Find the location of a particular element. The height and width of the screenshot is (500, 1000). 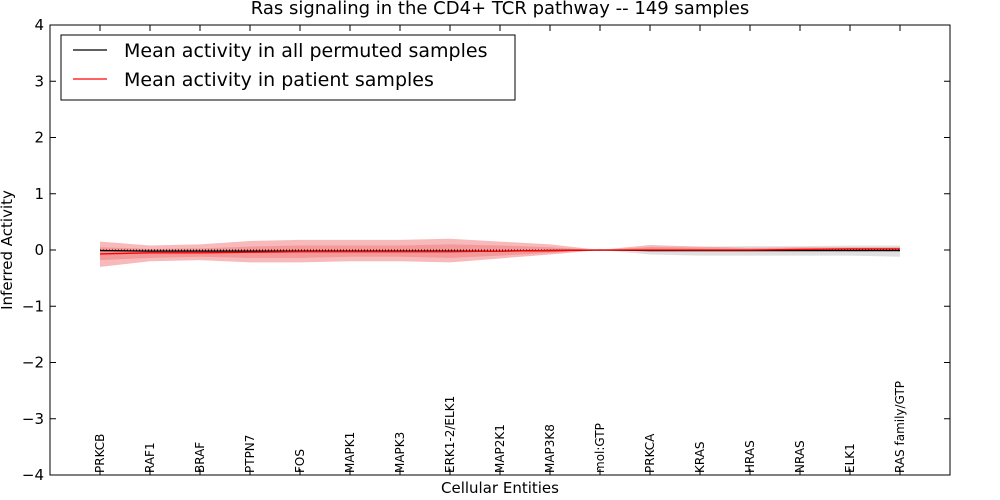

legend-box is located at coordinates (288, 67).